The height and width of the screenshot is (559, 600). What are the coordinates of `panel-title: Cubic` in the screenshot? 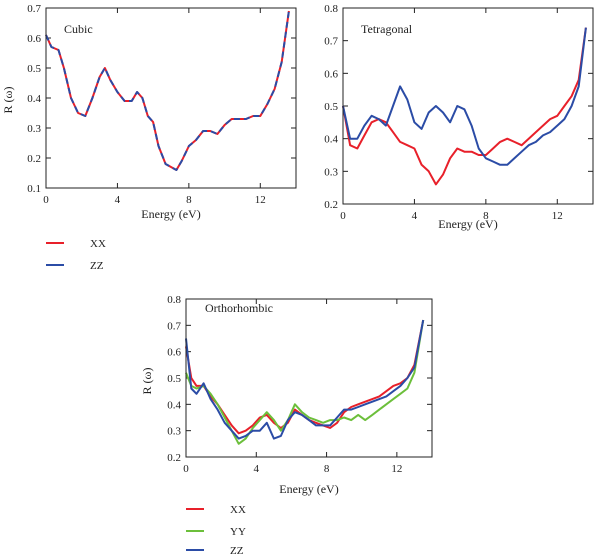 It's located at (78, 29).